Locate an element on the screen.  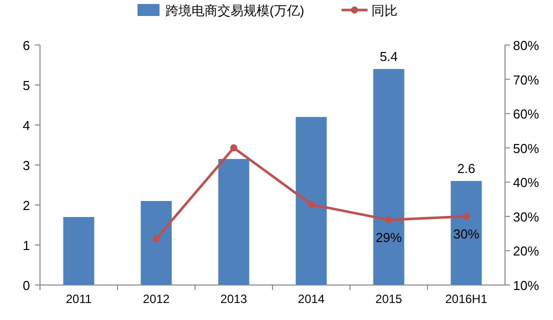
y-tick-label: 0 is located at coordinates (26, 285).